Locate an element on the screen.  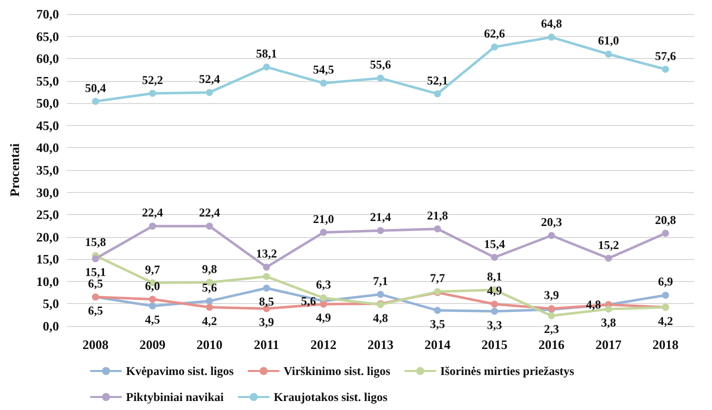
x-tick-label: 2014 is located at coordinates (437, 344).